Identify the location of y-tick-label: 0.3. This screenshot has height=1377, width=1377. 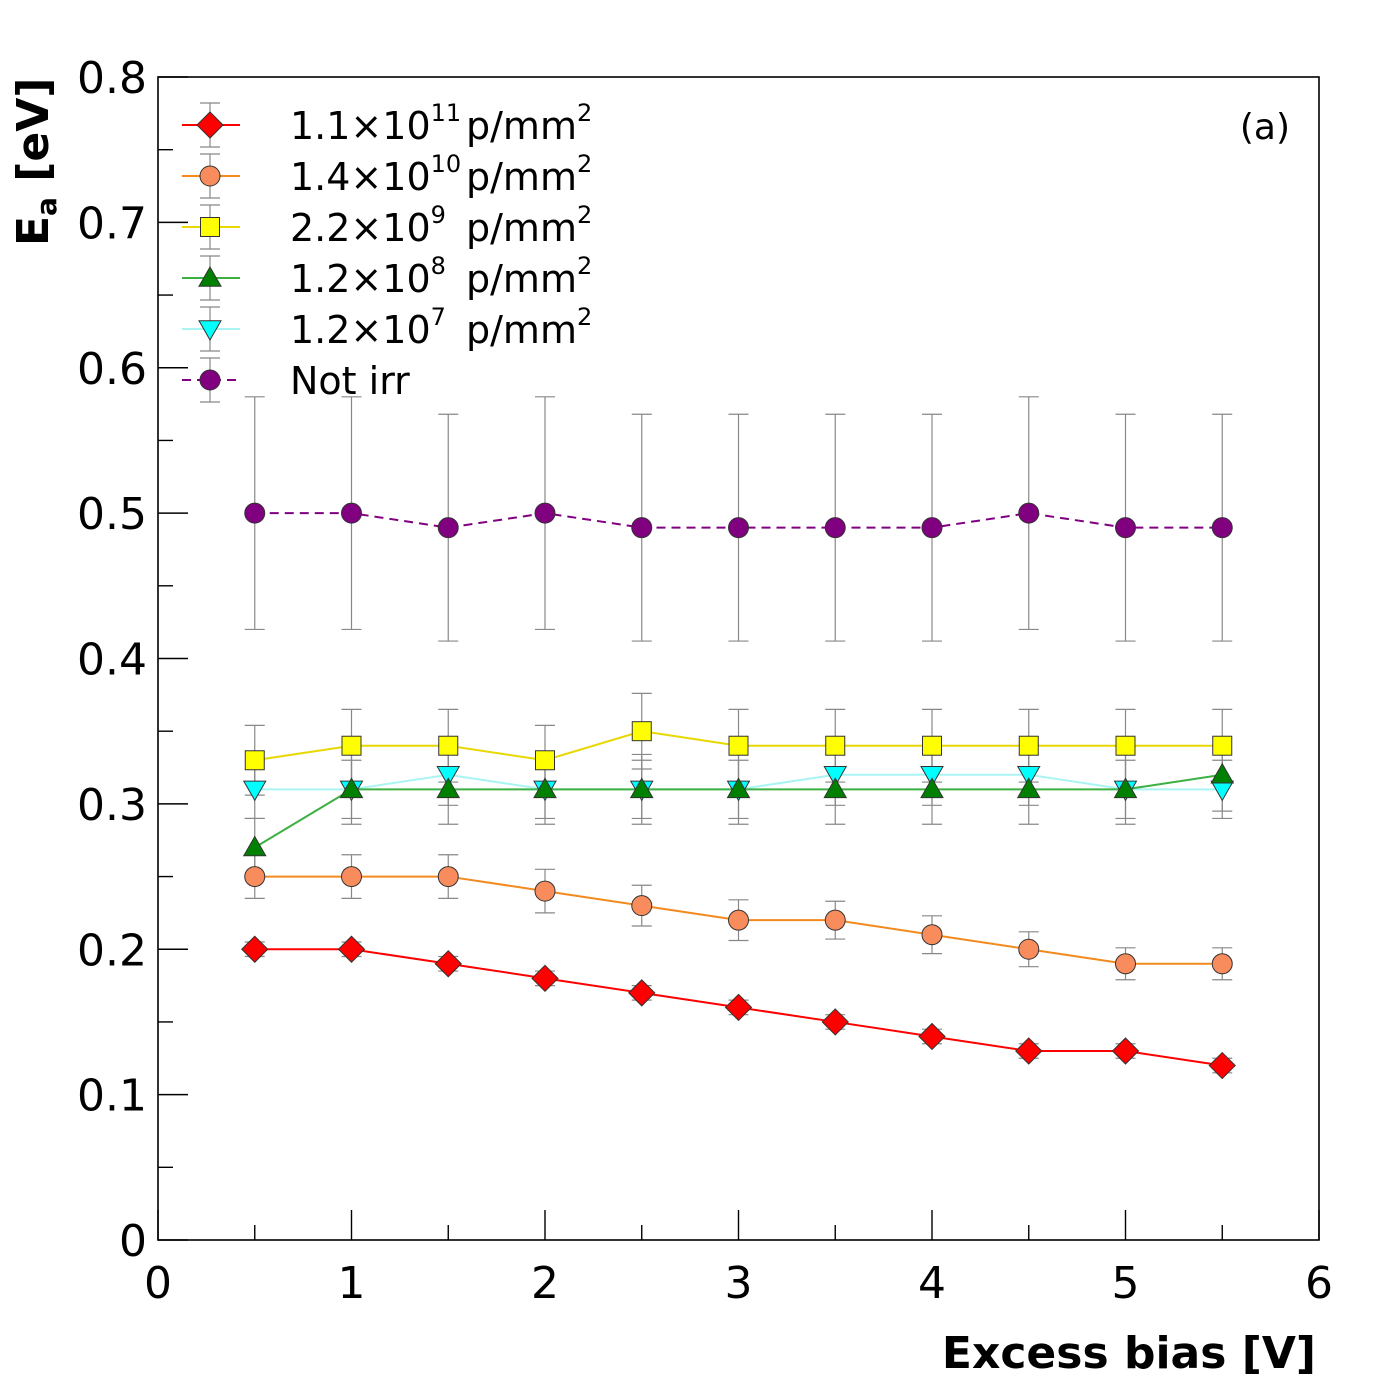
(112, 805).